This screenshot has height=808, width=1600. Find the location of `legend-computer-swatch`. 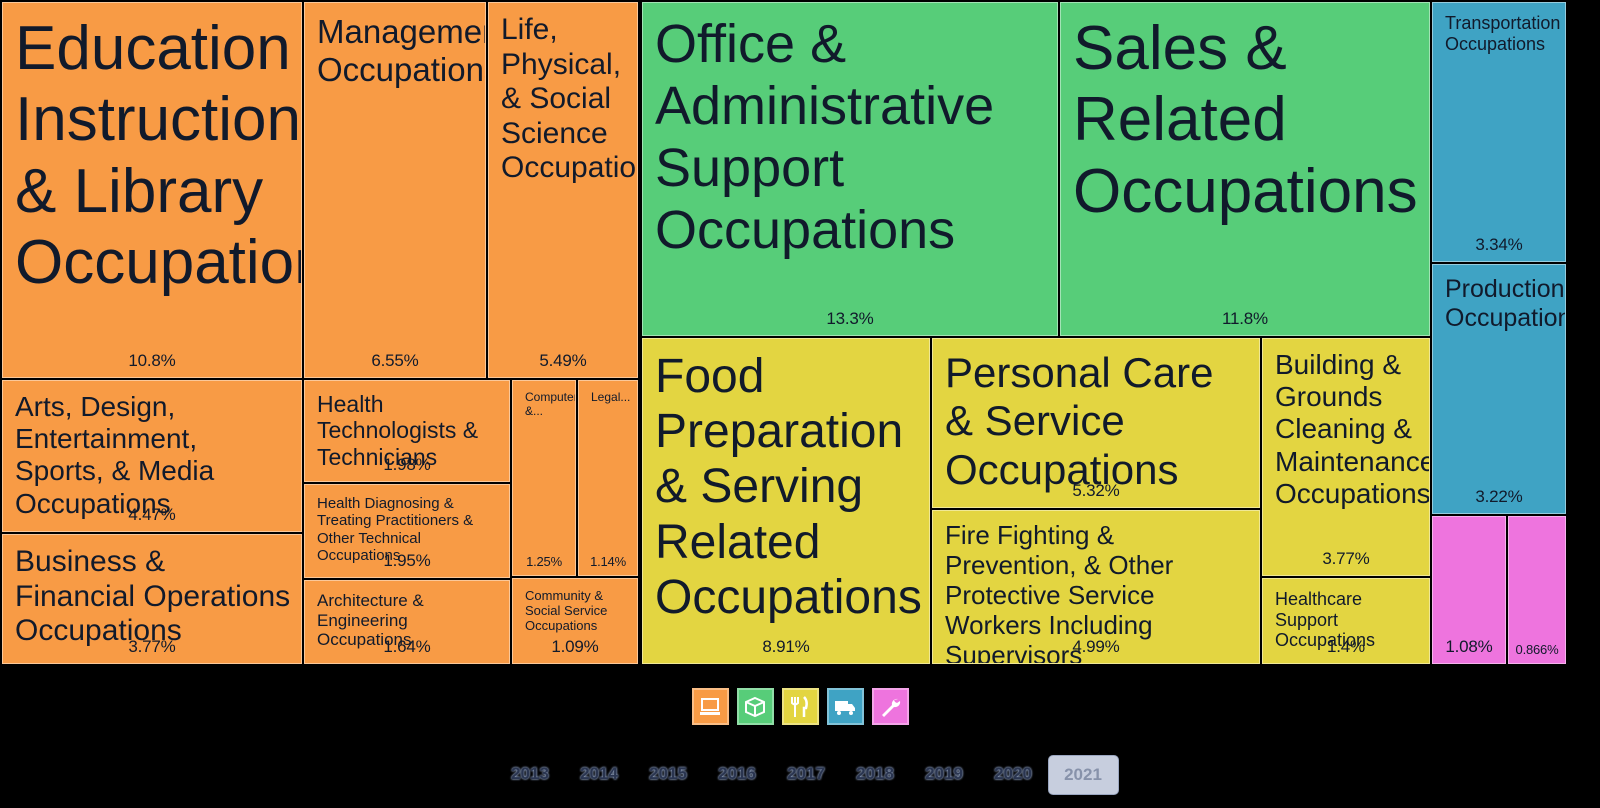

legend-computer-swatch is located at coordinates (710, 706).